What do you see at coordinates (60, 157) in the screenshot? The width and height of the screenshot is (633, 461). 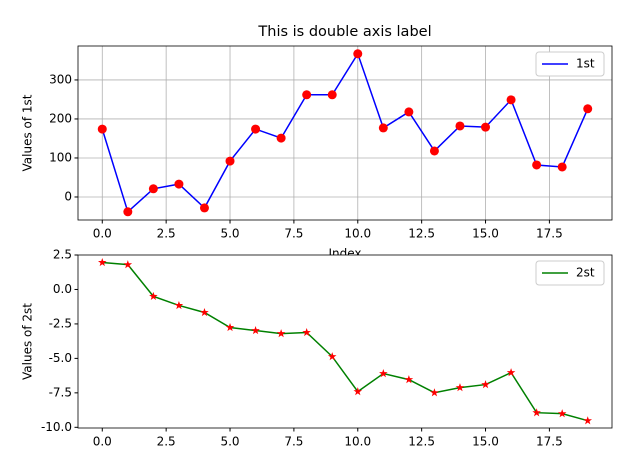 I see `y-tick-label: 100` at bounding box center [60, 157].